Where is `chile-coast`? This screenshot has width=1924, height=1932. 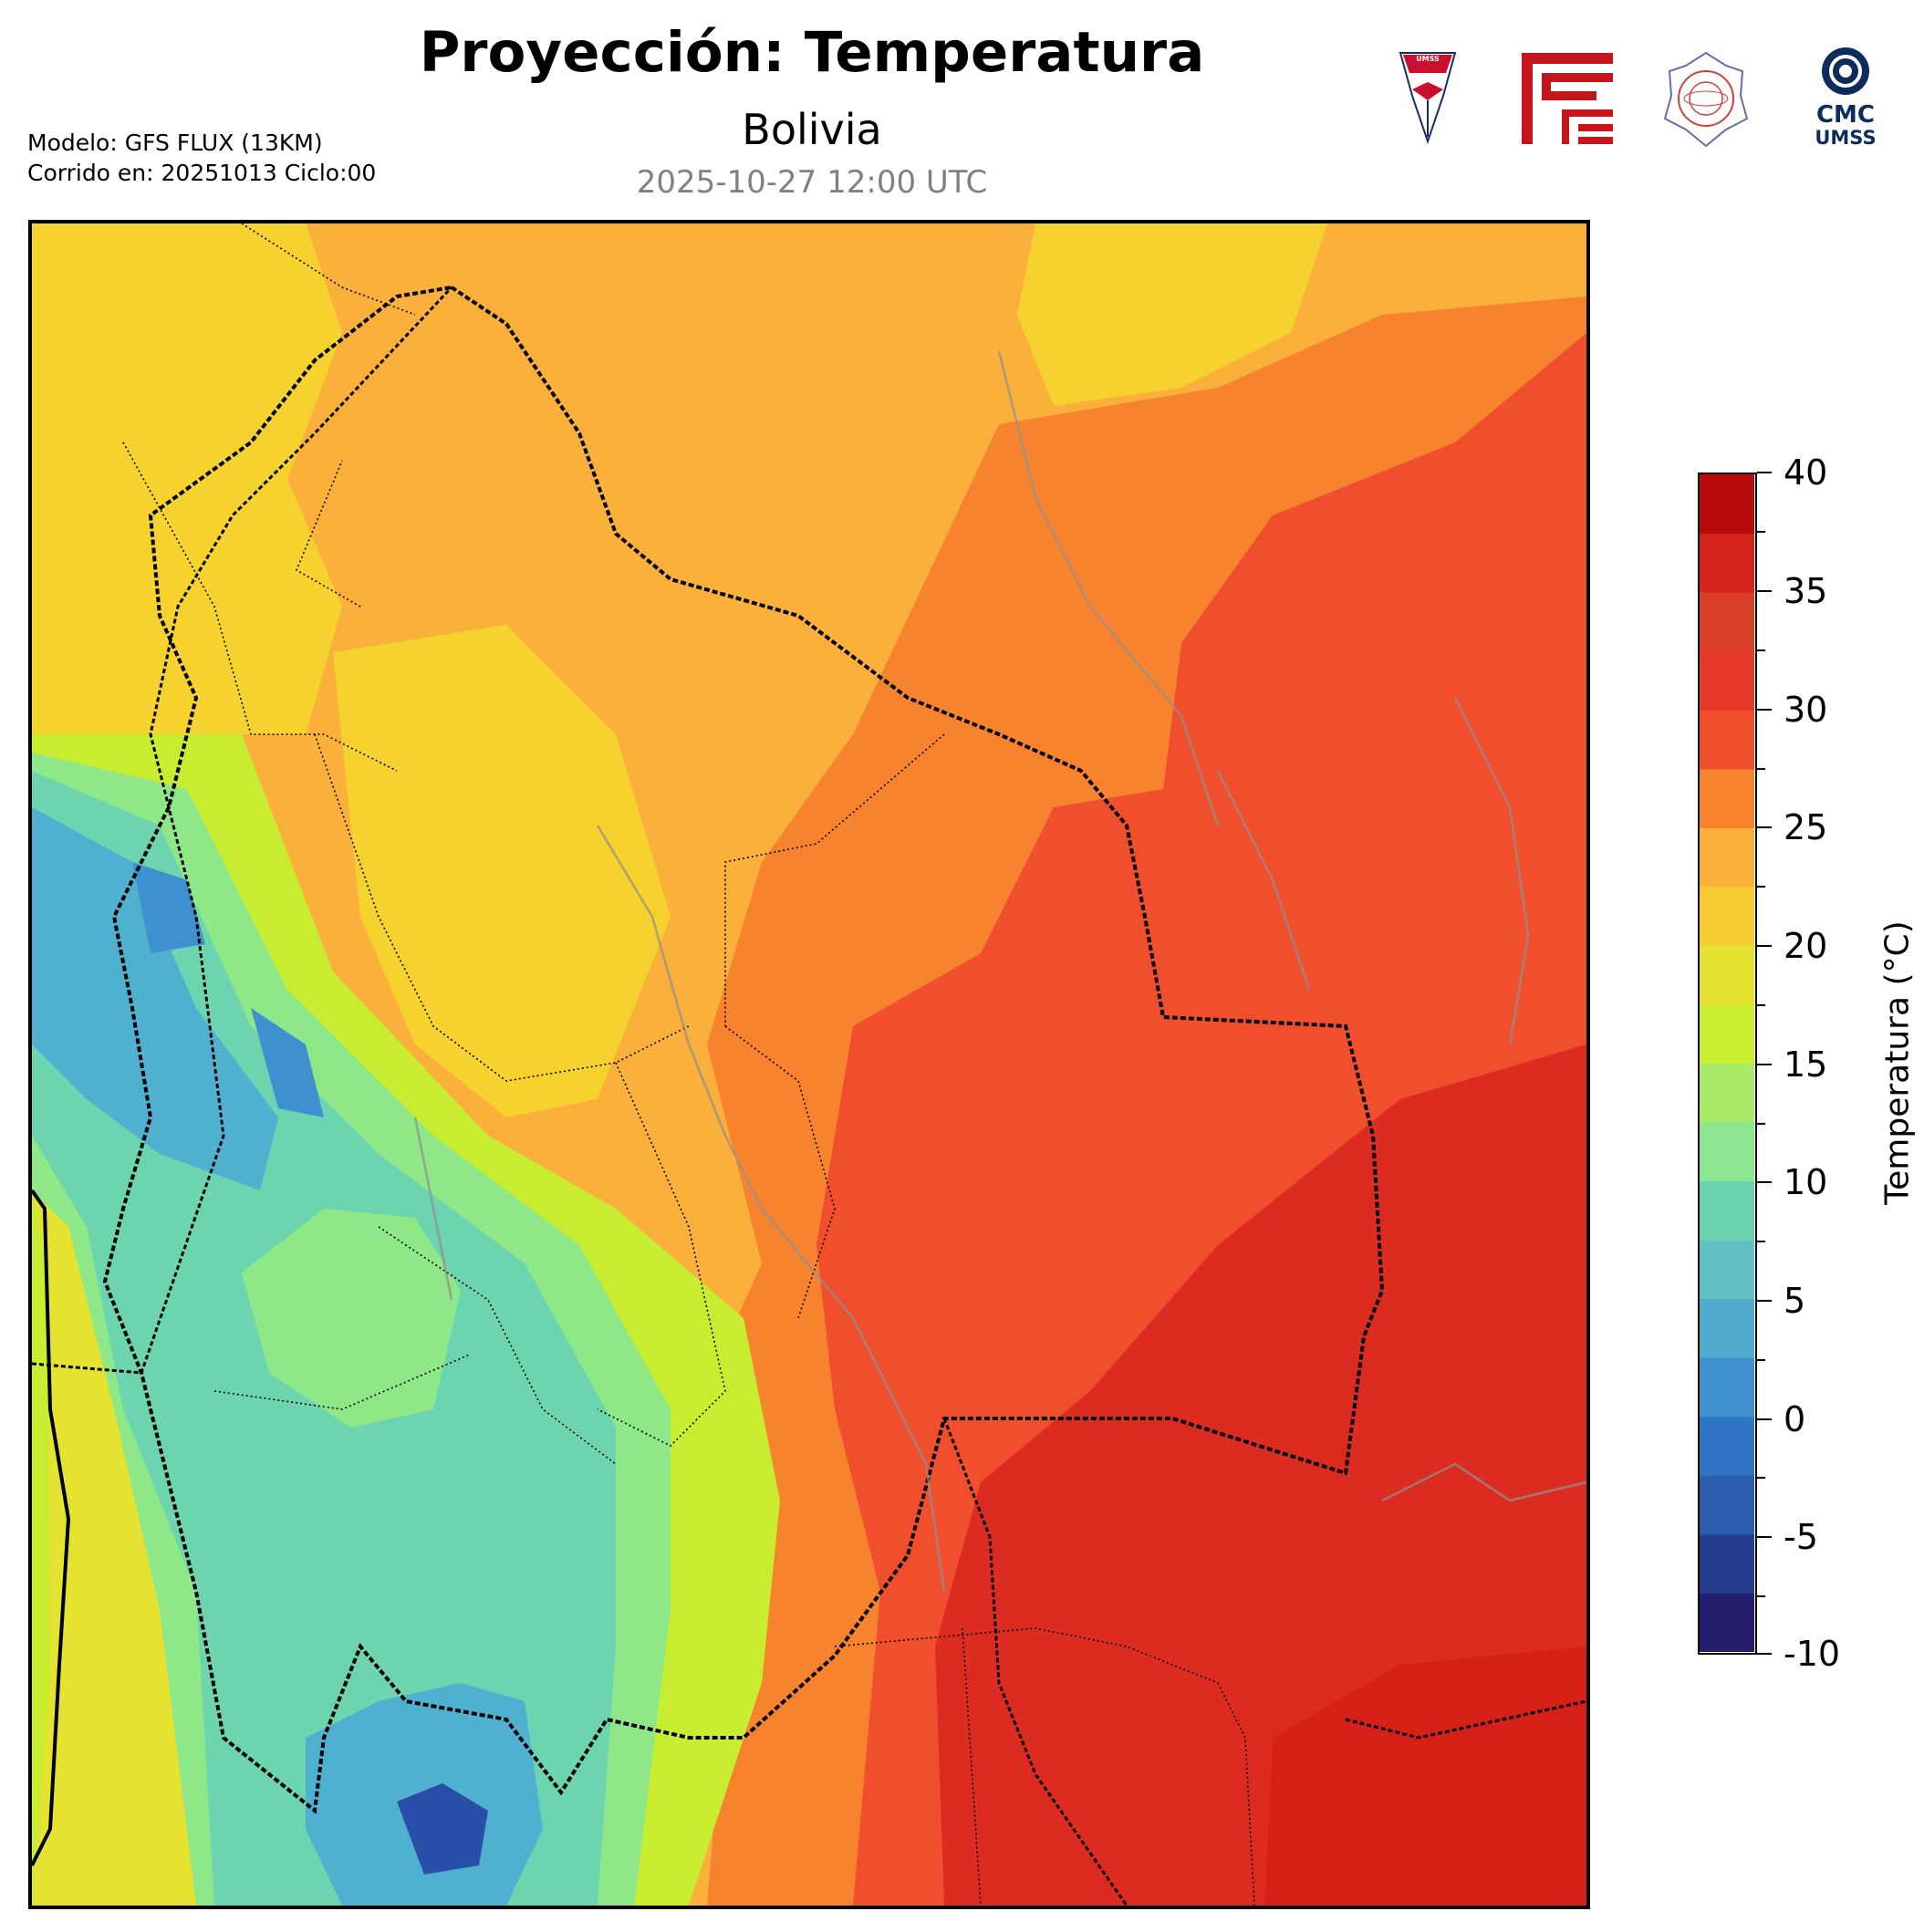
chile-coast is located at coordinates (51, 1528).